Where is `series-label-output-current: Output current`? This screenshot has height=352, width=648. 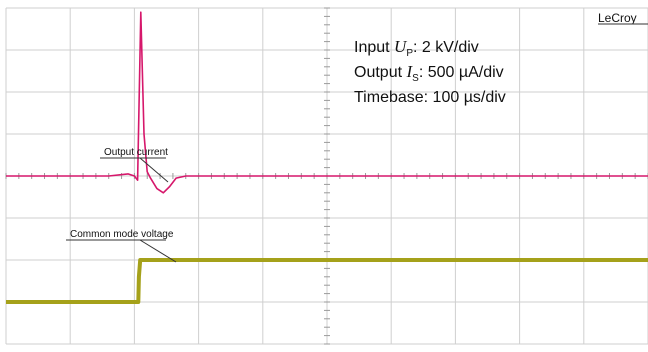 series-label-output-current: Output current is located at coordinates (136, 152).